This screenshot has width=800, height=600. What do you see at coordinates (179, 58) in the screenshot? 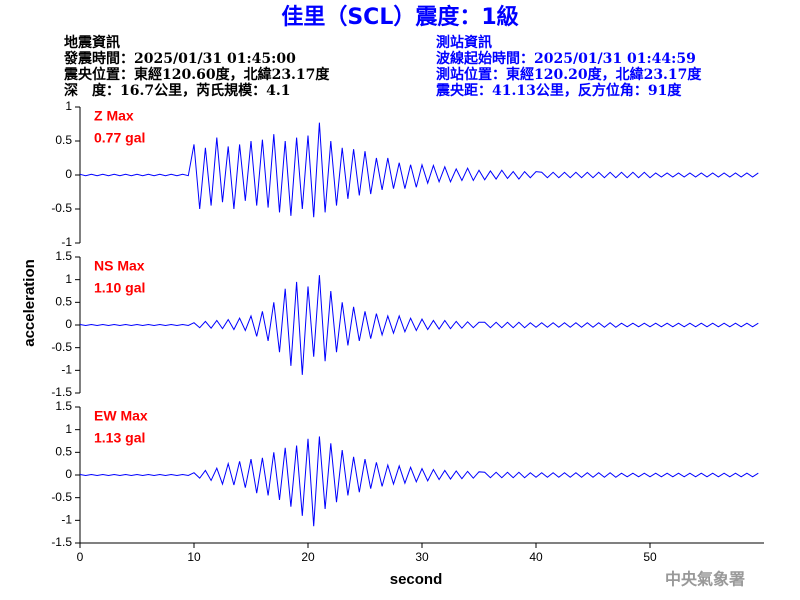
I see `event-info: 發震時間：2025/01/31 01:45:00` at bounding box center [179, 58].